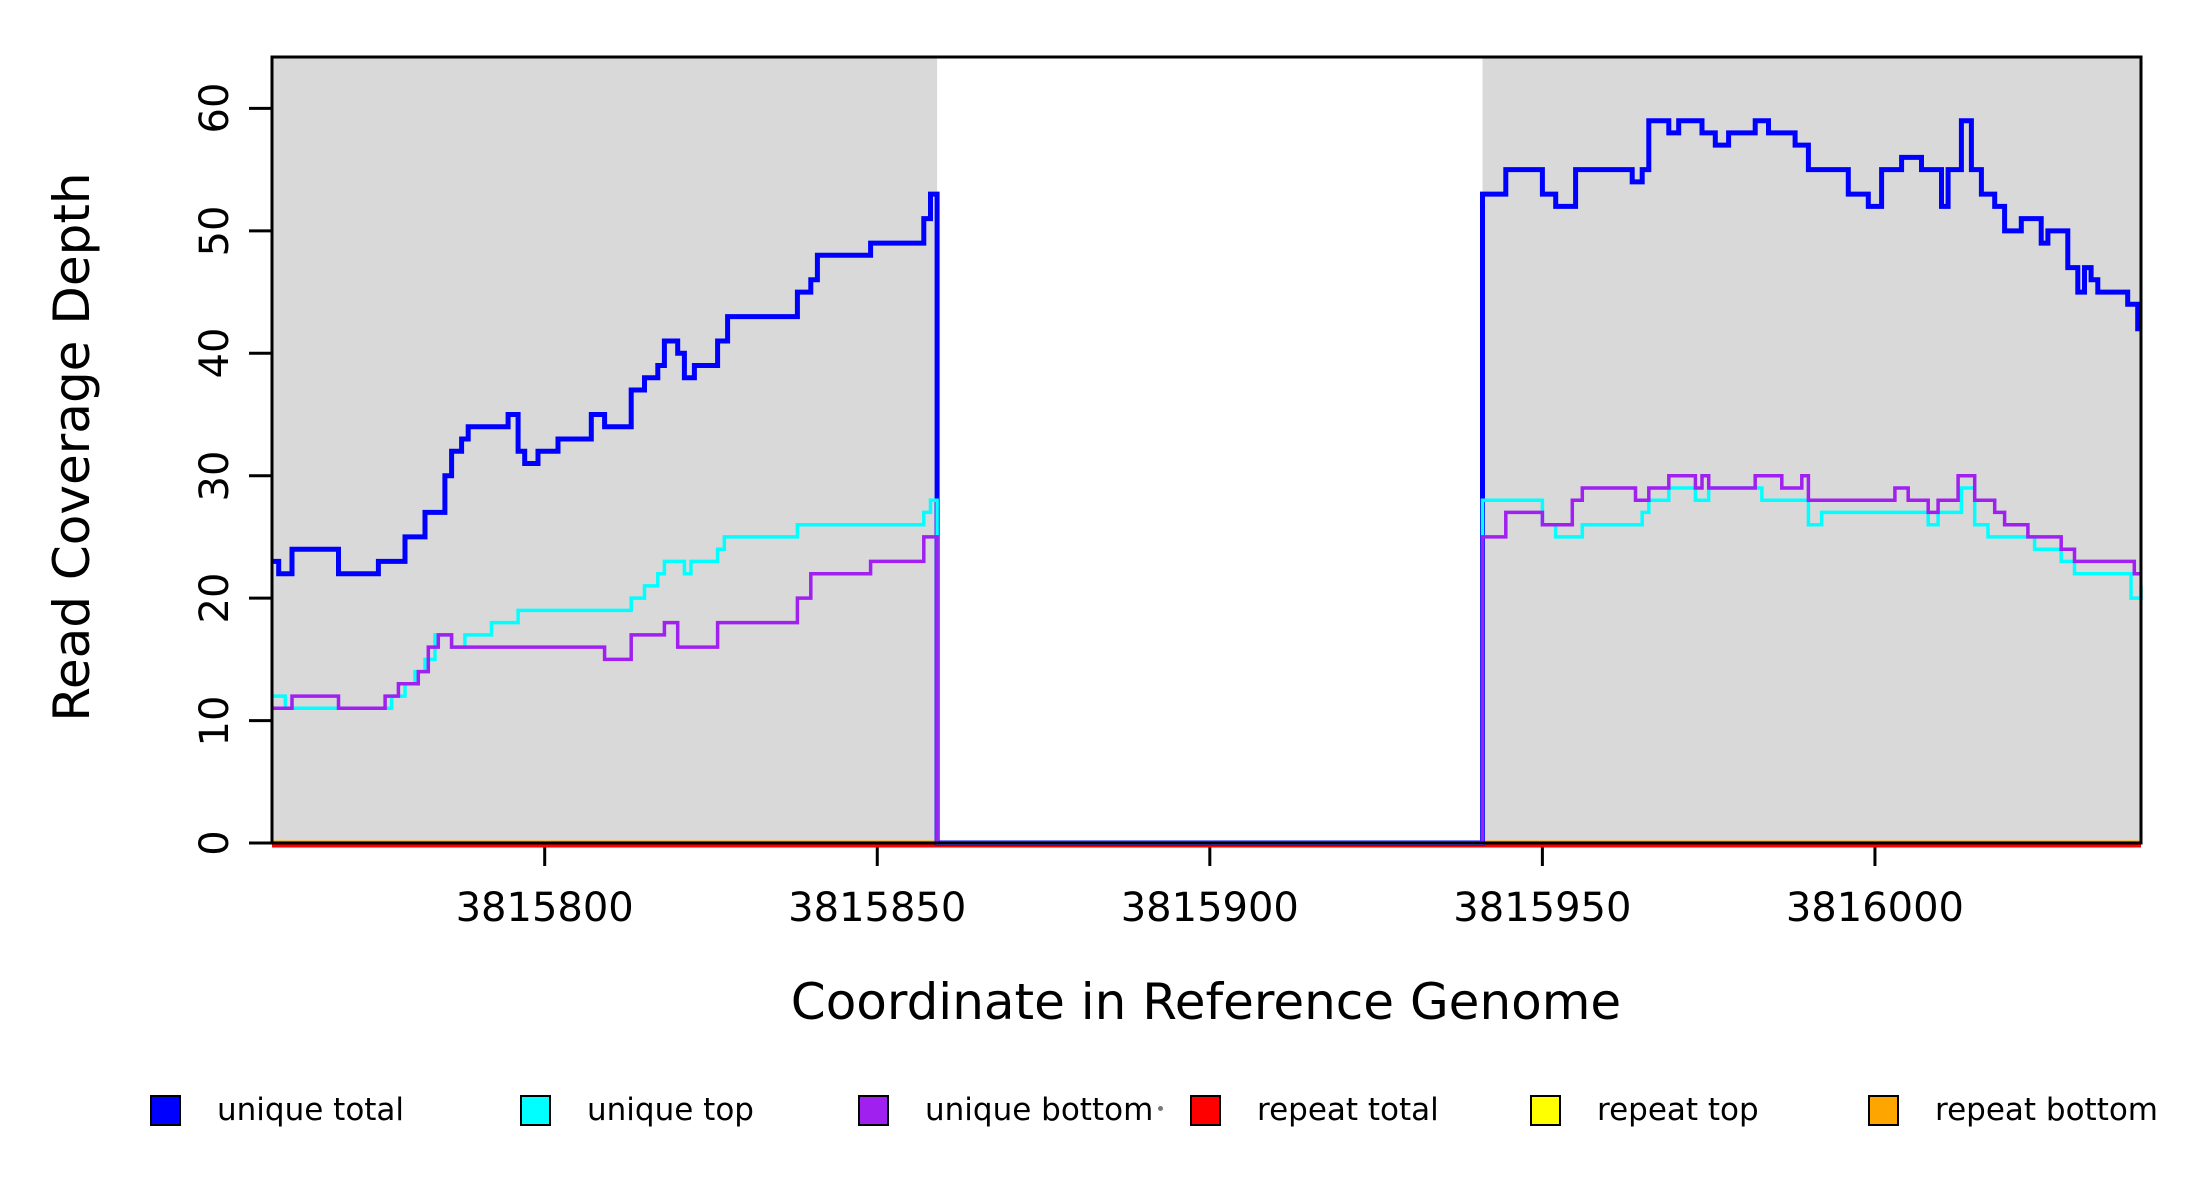  I want to click on legend-item-unique-bottom: unique bottom, so click(1005, 1110).